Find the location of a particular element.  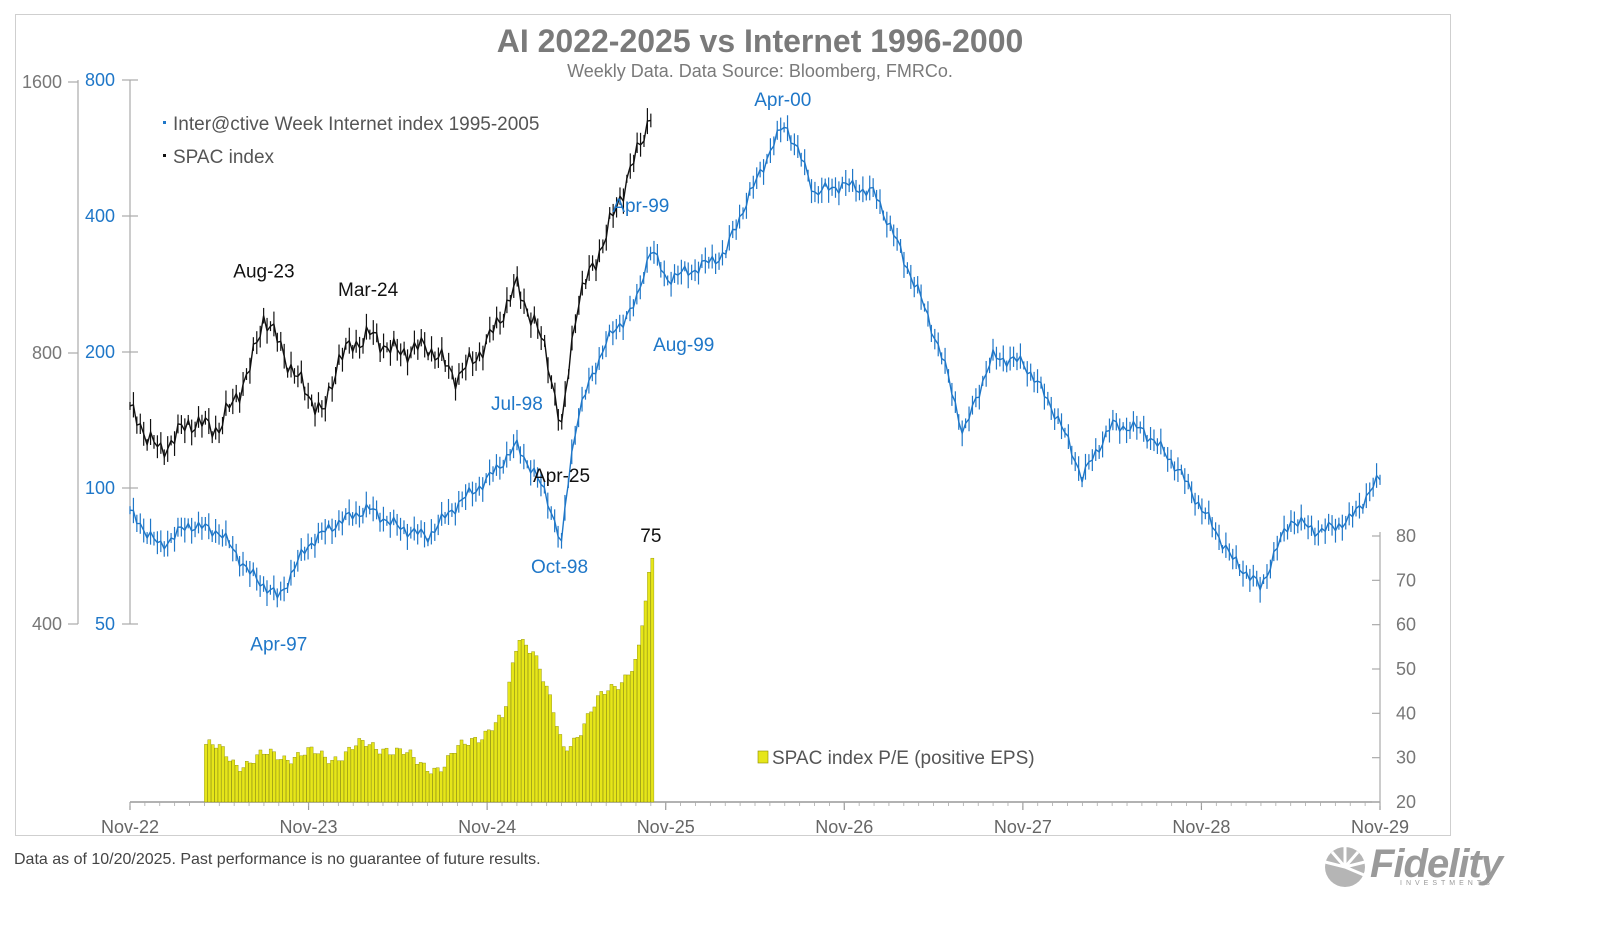

x-tick-label: Nov-29 is located at coordinates (1380, 827).